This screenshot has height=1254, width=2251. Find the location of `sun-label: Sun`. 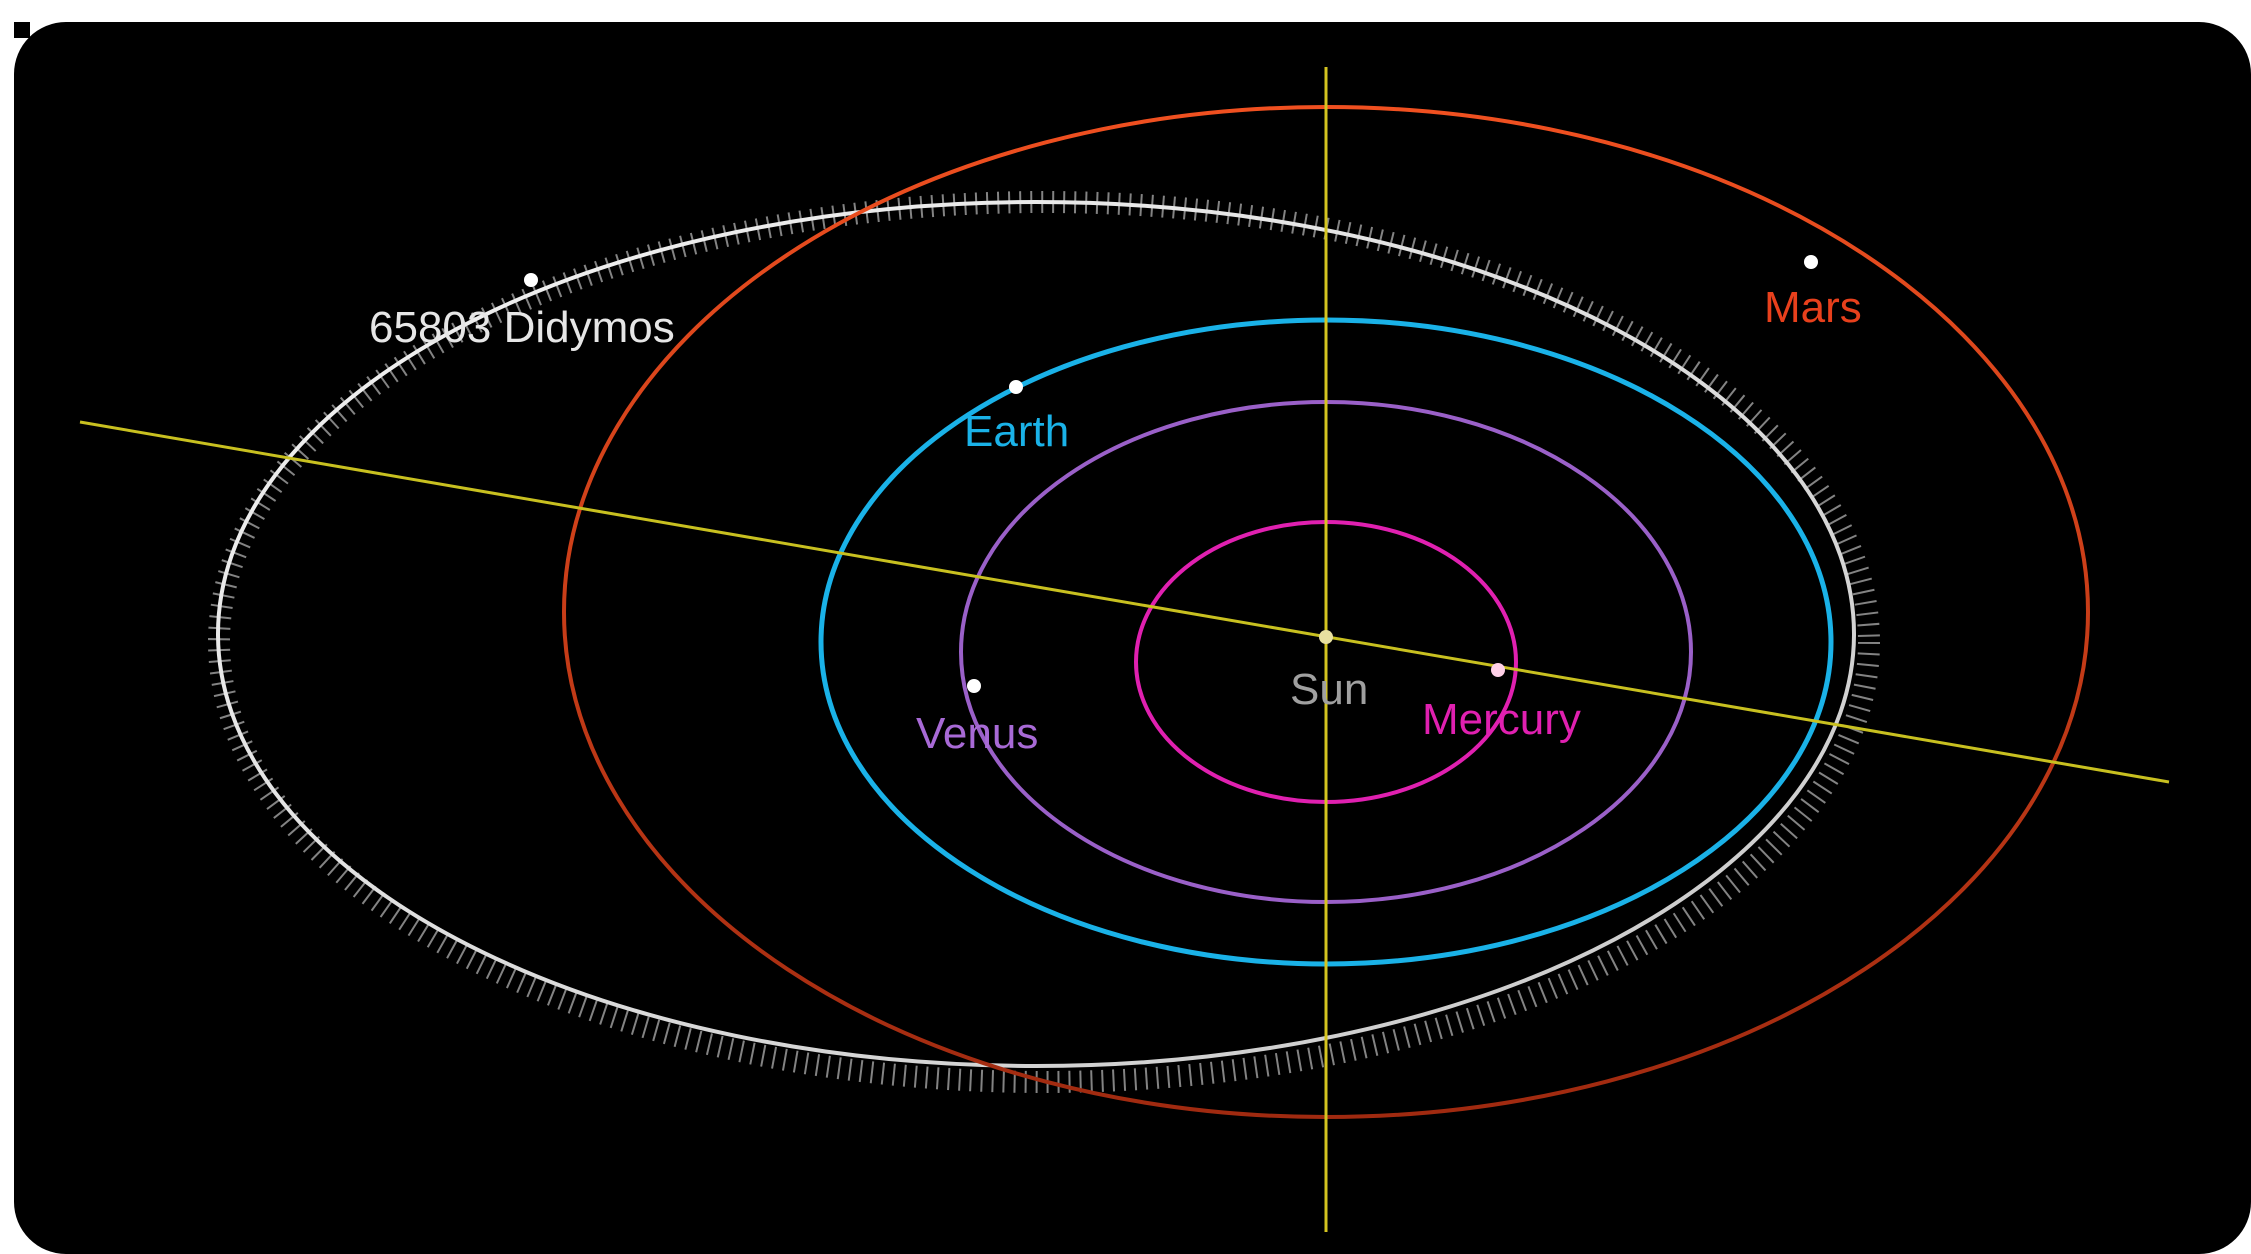

sun-label: Sun is located at coordinates (1329, 689).